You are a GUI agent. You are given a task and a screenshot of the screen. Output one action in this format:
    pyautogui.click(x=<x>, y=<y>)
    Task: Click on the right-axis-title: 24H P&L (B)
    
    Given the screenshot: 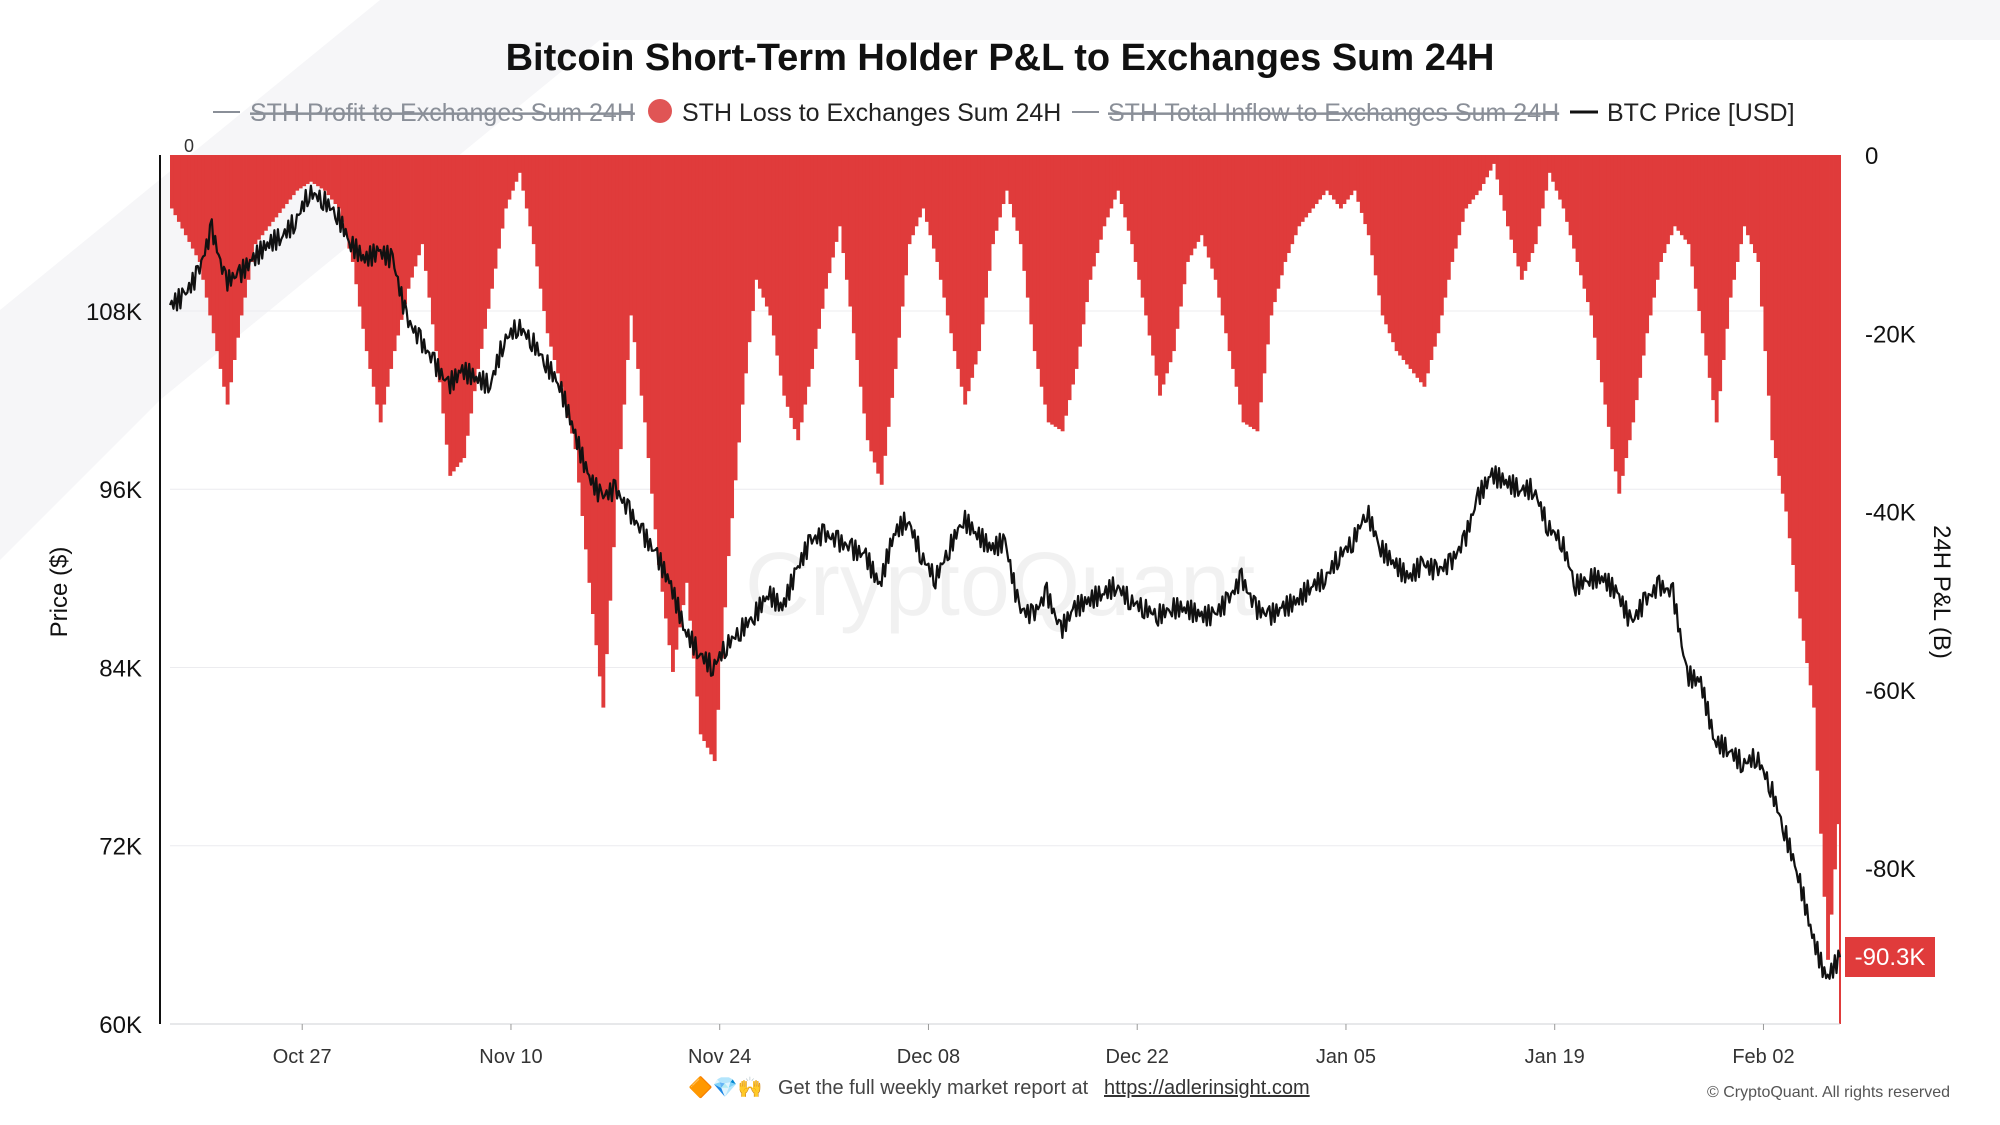 What is the action you would take?
    pyautogui.click(x=1941, y=592)
    